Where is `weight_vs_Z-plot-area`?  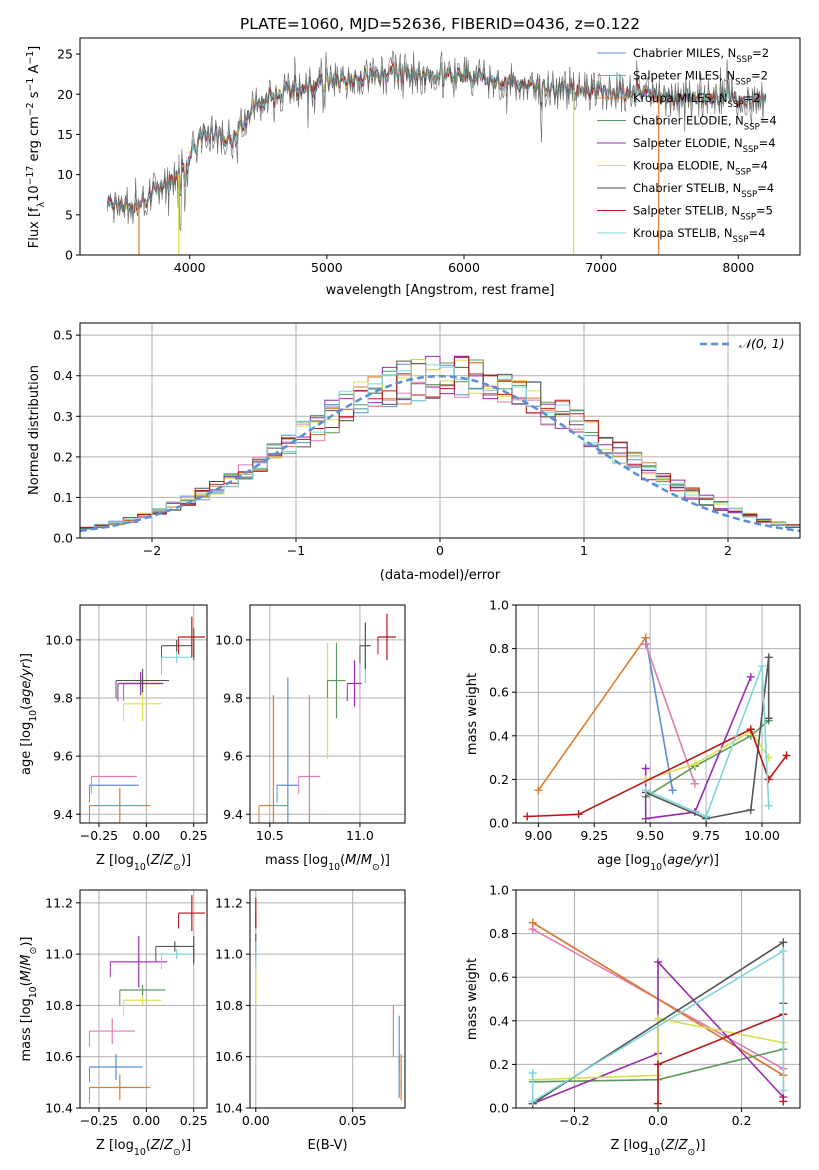 weight_vs_Z-plot-area is located at coordinates (658, 1013).